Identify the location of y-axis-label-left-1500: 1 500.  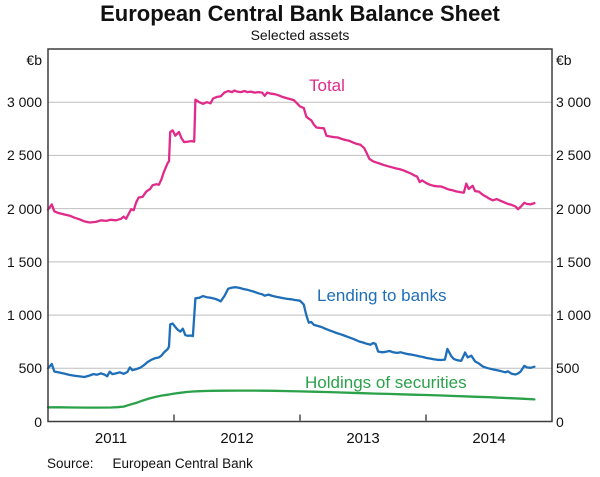
(24, 261).